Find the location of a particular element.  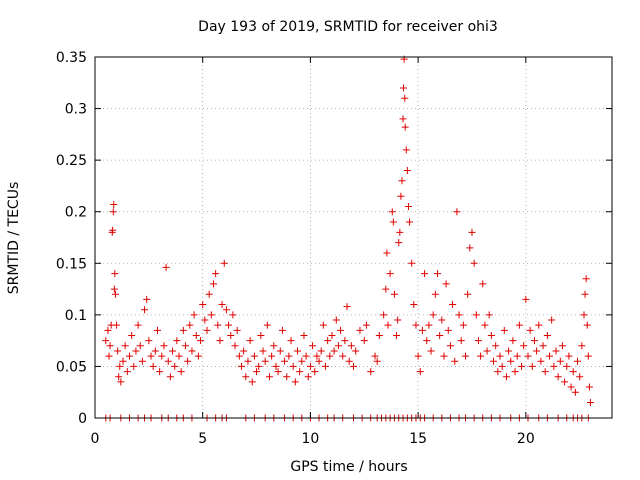

x-tick-label: 20 is located at coordinates (526, 439).